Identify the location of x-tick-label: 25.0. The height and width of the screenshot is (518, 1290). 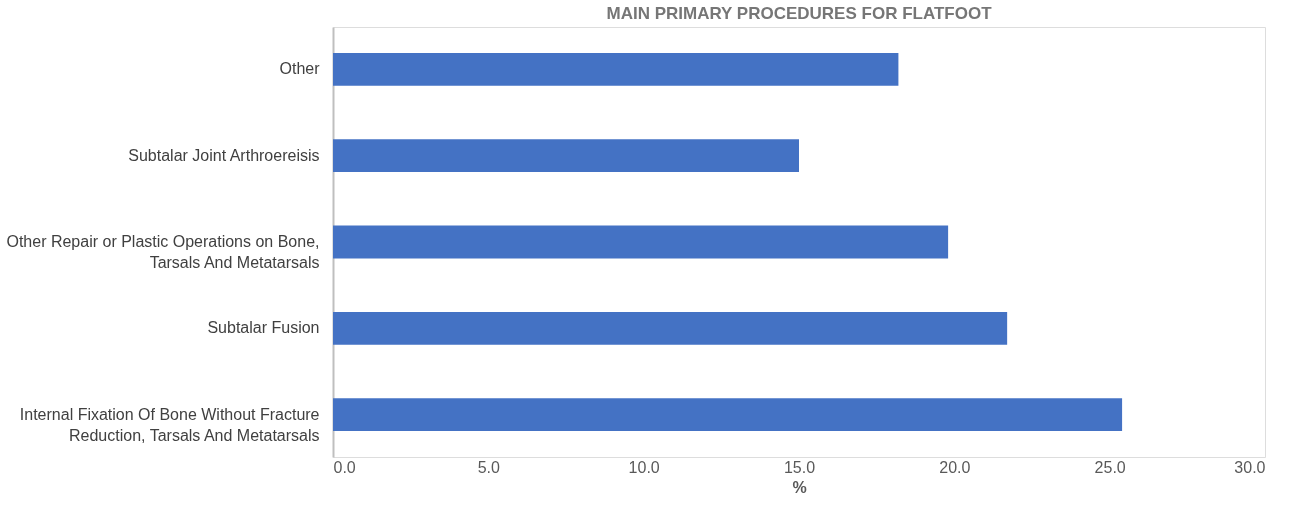
(1110, 467).